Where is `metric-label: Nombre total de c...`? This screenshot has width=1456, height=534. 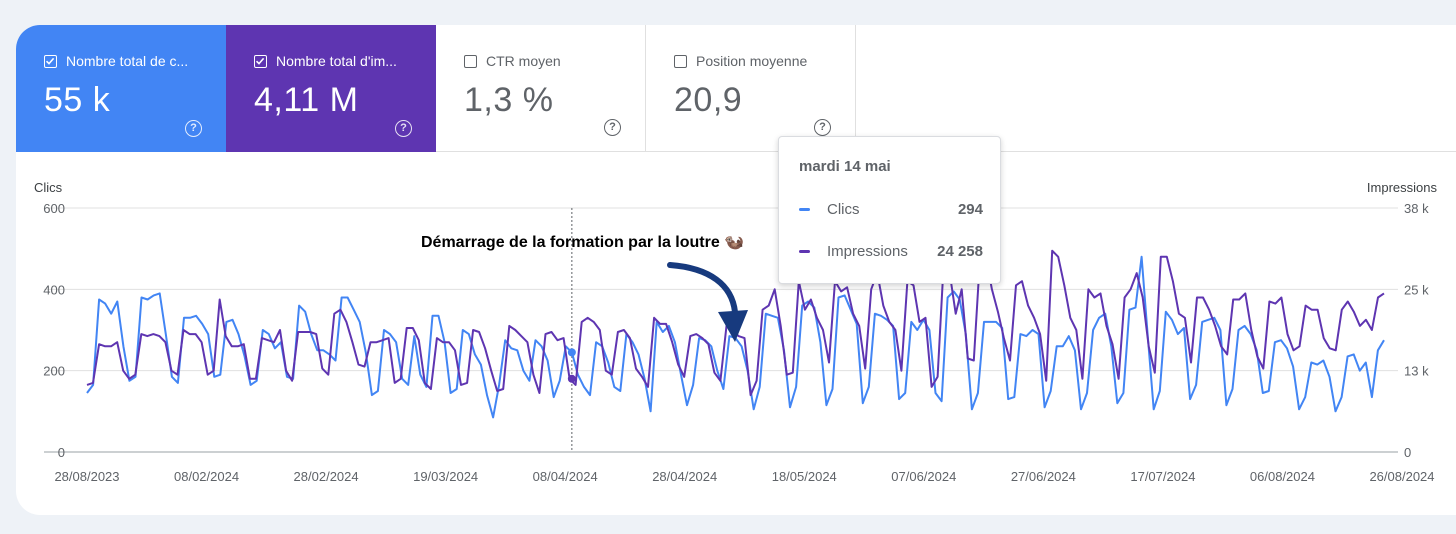
metric-label: Nombre total de c... is located at coordinates (127, 61).